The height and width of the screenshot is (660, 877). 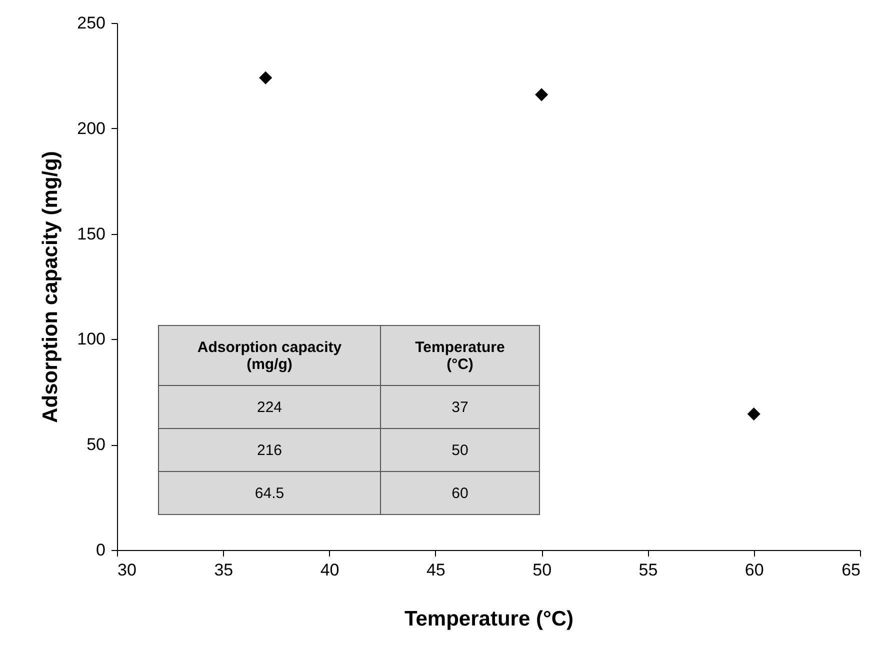 What do you see at coordinates (269, 356) in the screenshot?
I see `annotation: Adsorption capacity (mg/g)` at bounding box center [269, 356].